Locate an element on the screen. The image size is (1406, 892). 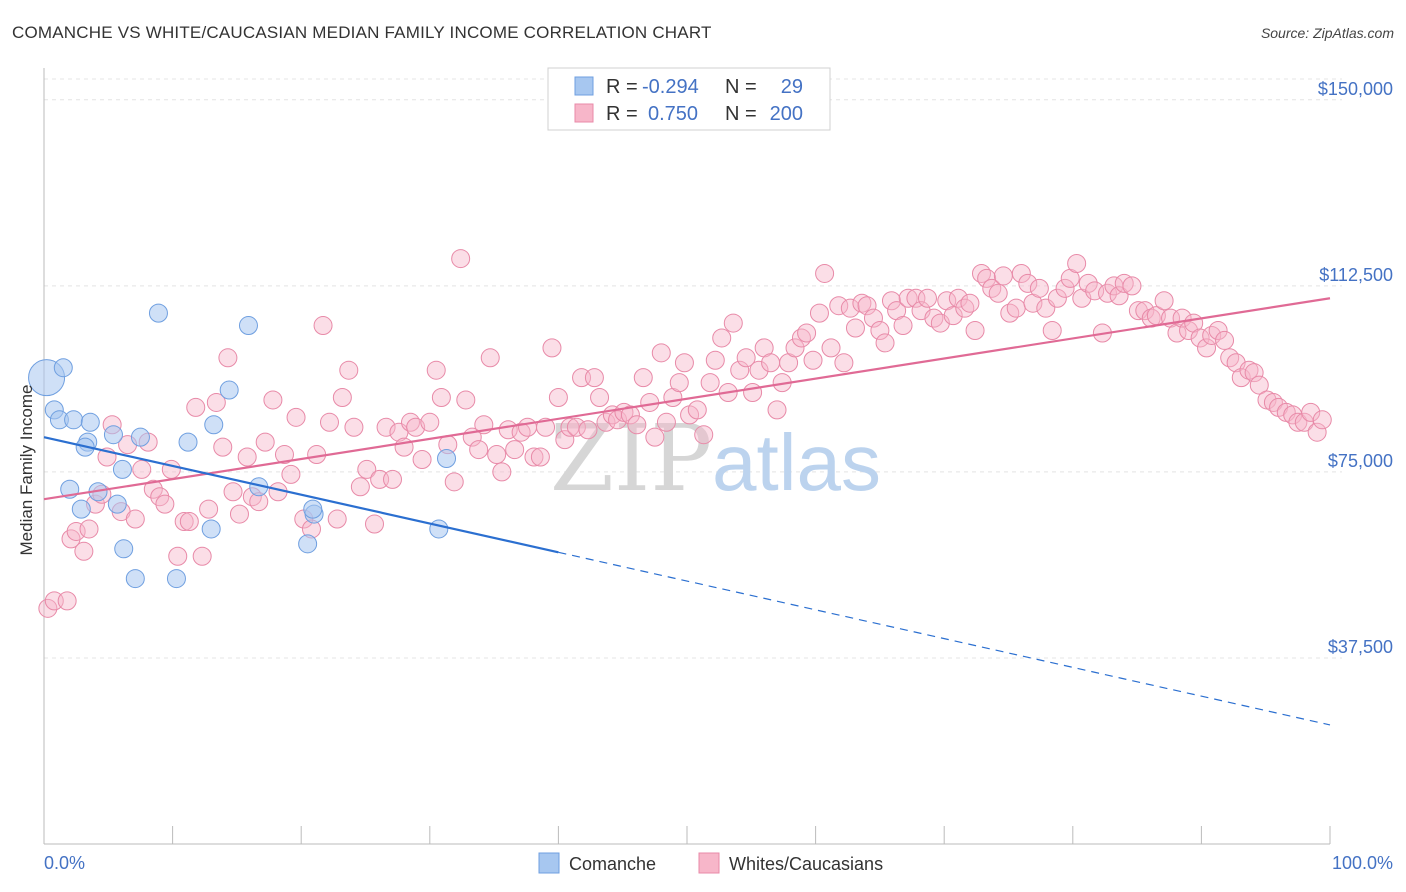
comanche-trend-extension is located at coordinates (944, 638).